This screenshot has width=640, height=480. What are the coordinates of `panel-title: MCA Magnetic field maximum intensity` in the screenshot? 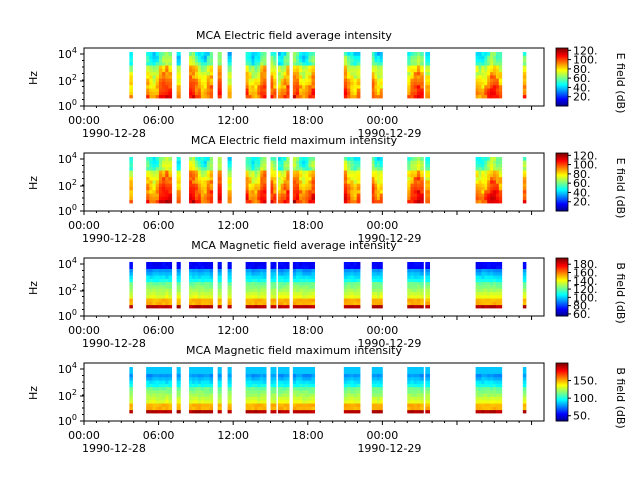 It's located at (294, 350).